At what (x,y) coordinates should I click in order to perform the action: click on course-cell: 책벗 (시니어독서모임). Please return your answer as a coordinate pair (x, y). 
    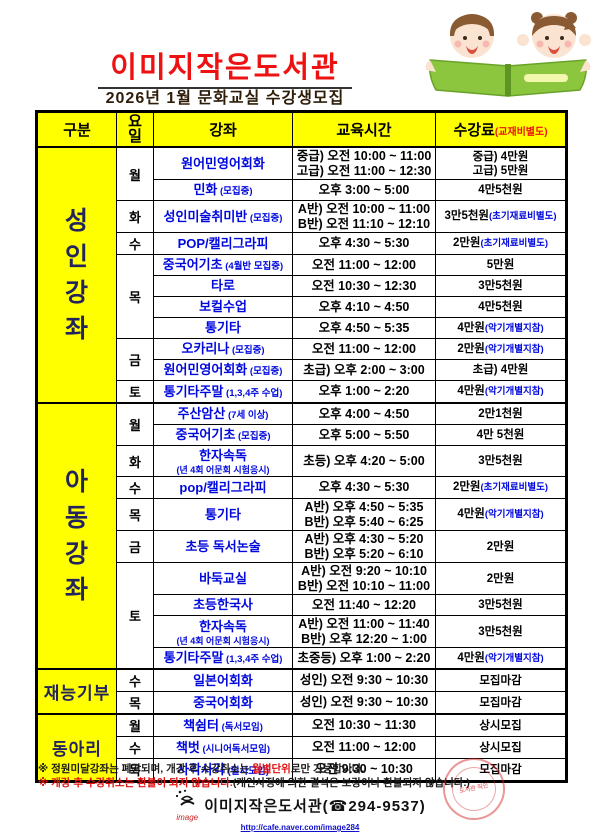
    Looking at the image, I should click on (223, 747).